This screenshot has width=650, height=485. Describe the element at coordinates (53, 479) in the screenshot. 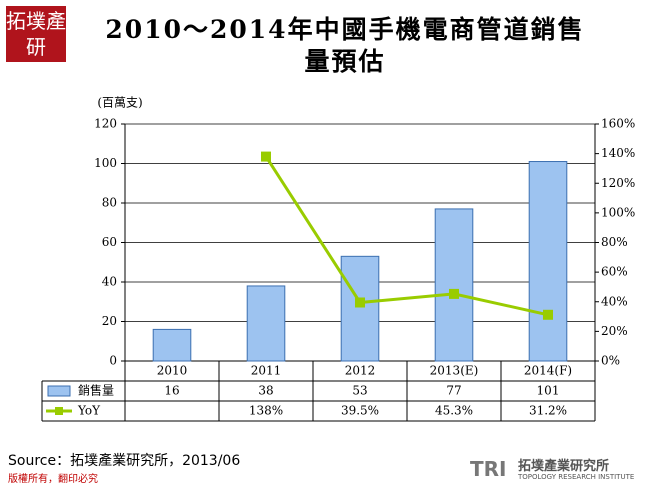

I see `copyright: 版權所有，翻印必究` at that location.